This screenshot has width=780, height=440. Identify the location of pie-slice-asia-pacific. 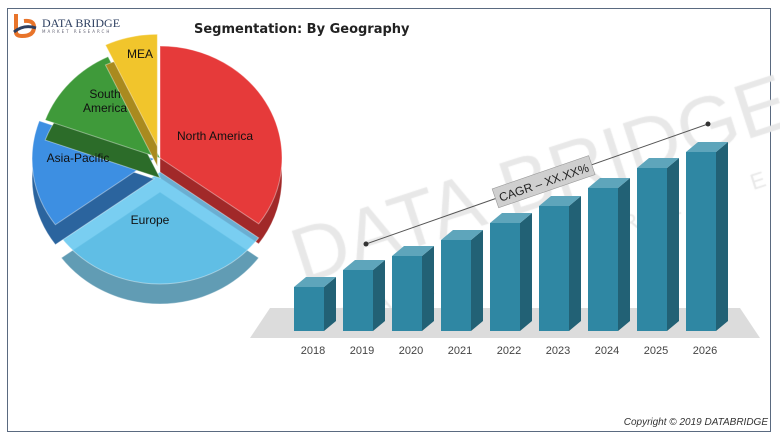
(93, 183).